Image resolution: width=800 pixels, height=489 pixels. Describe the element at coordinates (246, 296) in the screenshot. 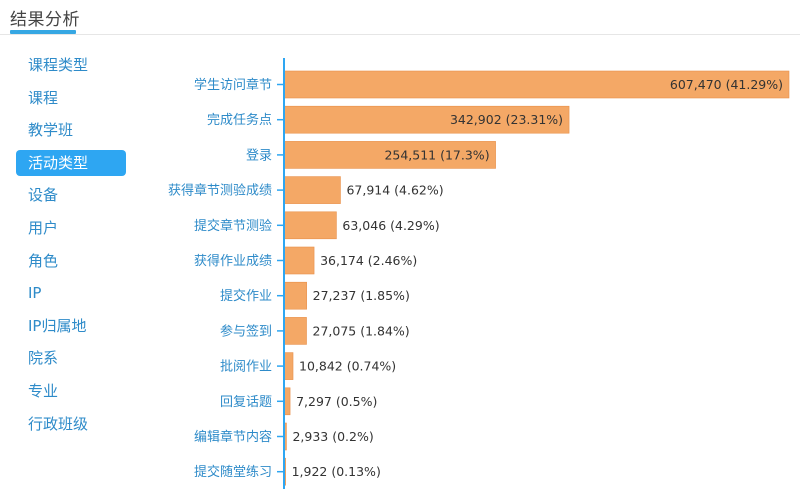

I see `category-label-6: 提交作业` at that location.